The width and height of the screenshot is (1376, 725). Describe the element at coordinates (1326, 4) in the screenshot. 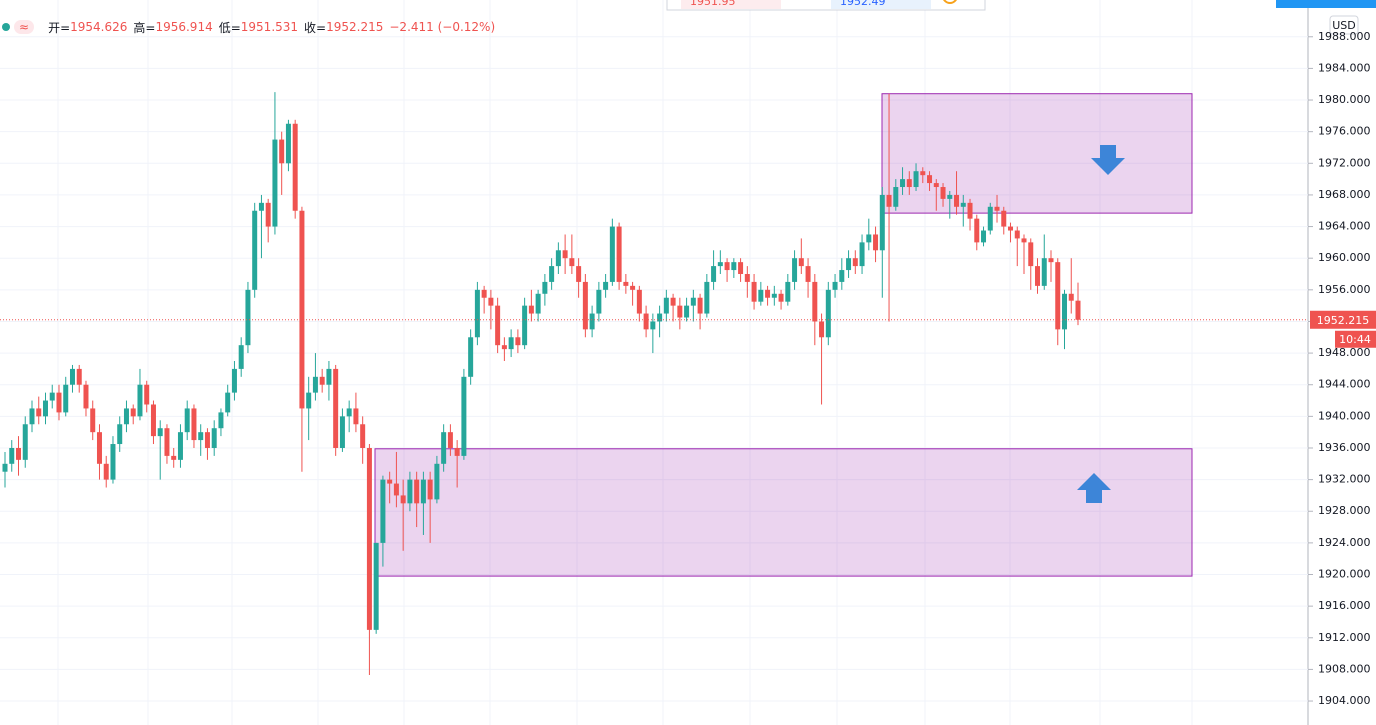

I see `top-button` at that location.